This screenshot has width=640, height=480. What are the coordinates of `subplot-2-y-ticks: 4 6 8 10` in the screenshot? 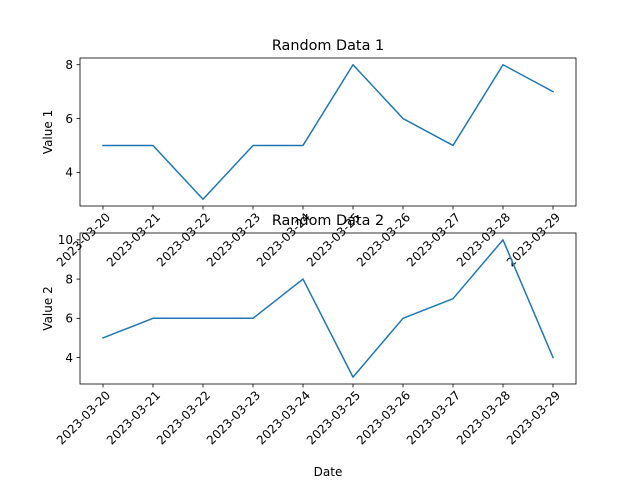 It's located at (69, 299).